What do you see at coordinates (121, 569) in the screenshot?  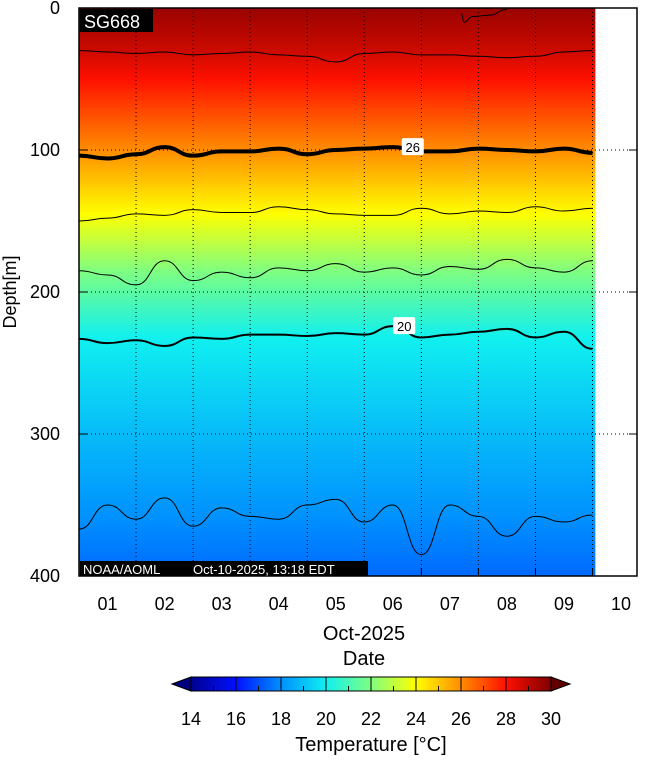 I see `credit-text: NOAA/AOML` at bounding box center [121, 569].